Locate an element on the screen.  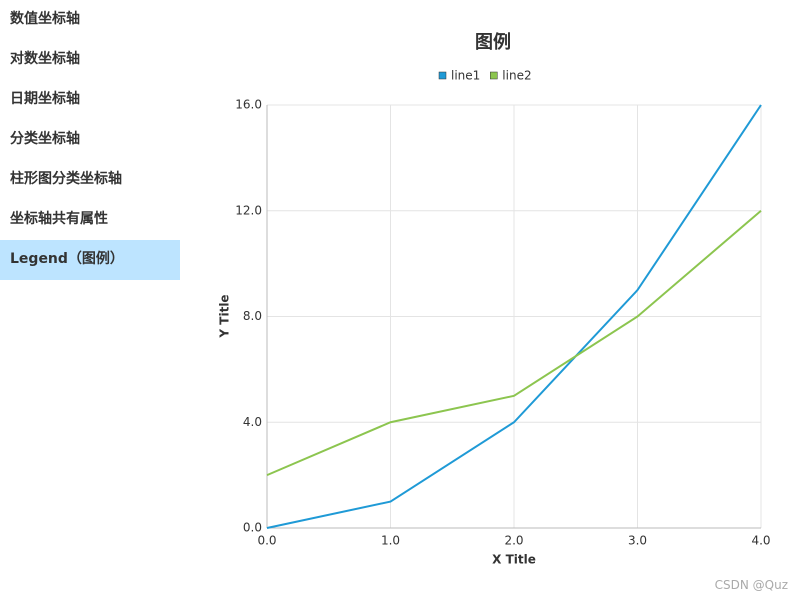
nav-item: 数值坐标轴 is located at coordinates (45, 19).